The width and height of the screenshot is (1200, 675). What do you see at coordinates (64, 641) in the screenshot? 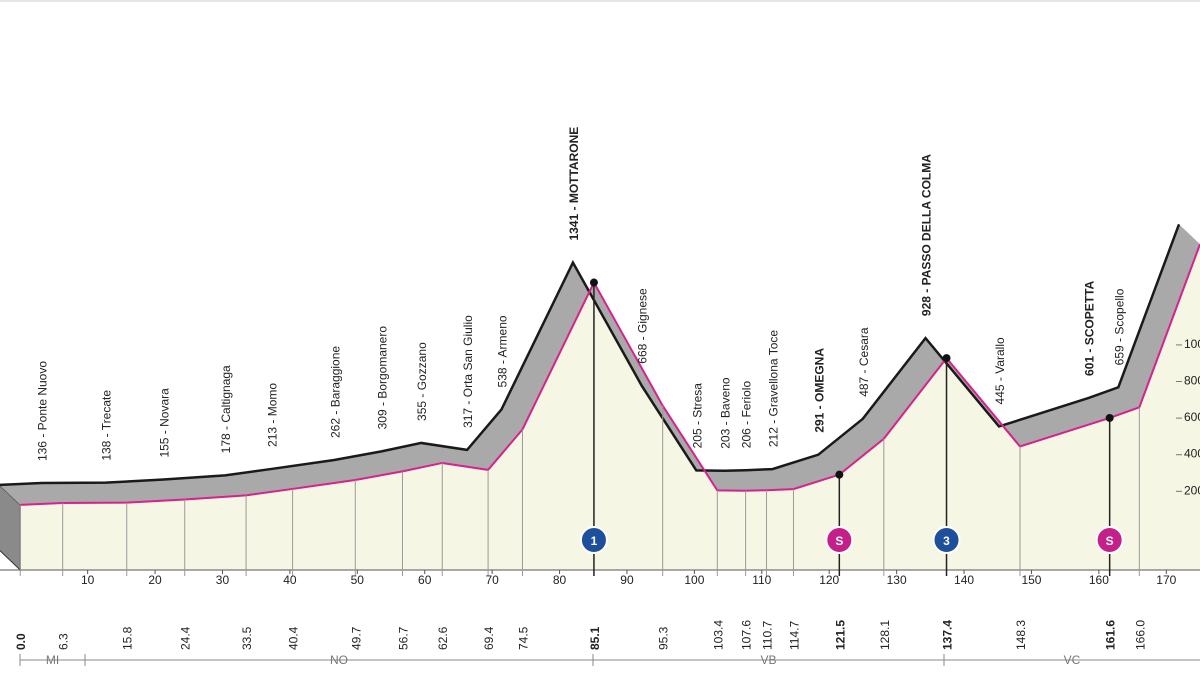
I see `km-label: 6.3` at bounding box center [64, 641].